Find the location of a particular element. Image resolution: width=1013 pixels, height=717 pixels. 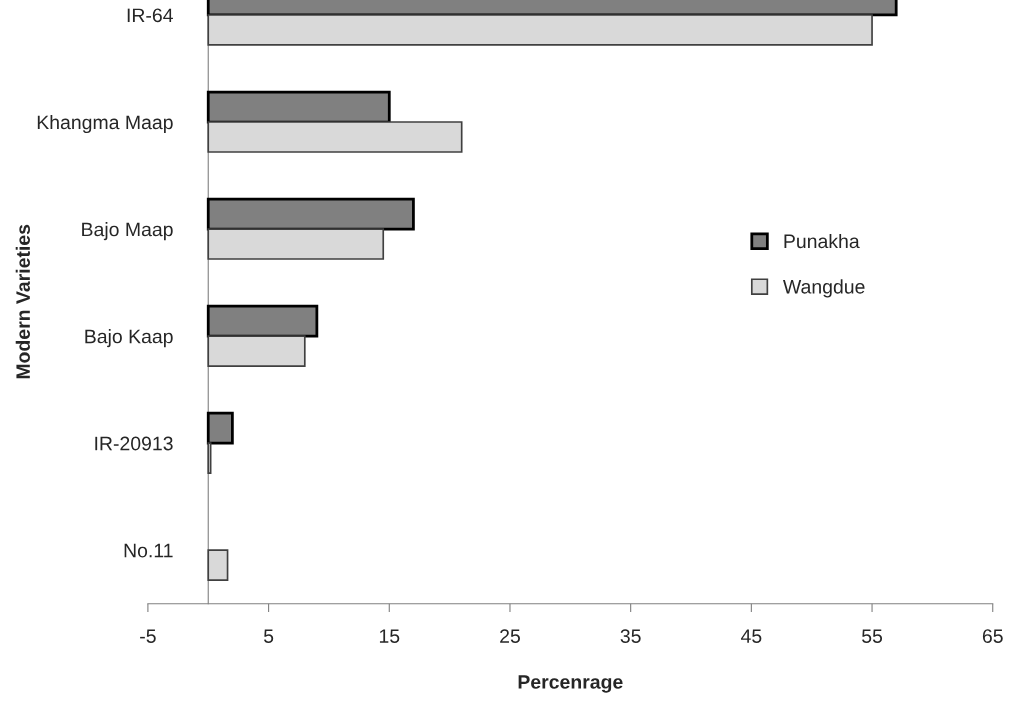

x-axis-title: Percenrage is located at coordinates (570, 684).